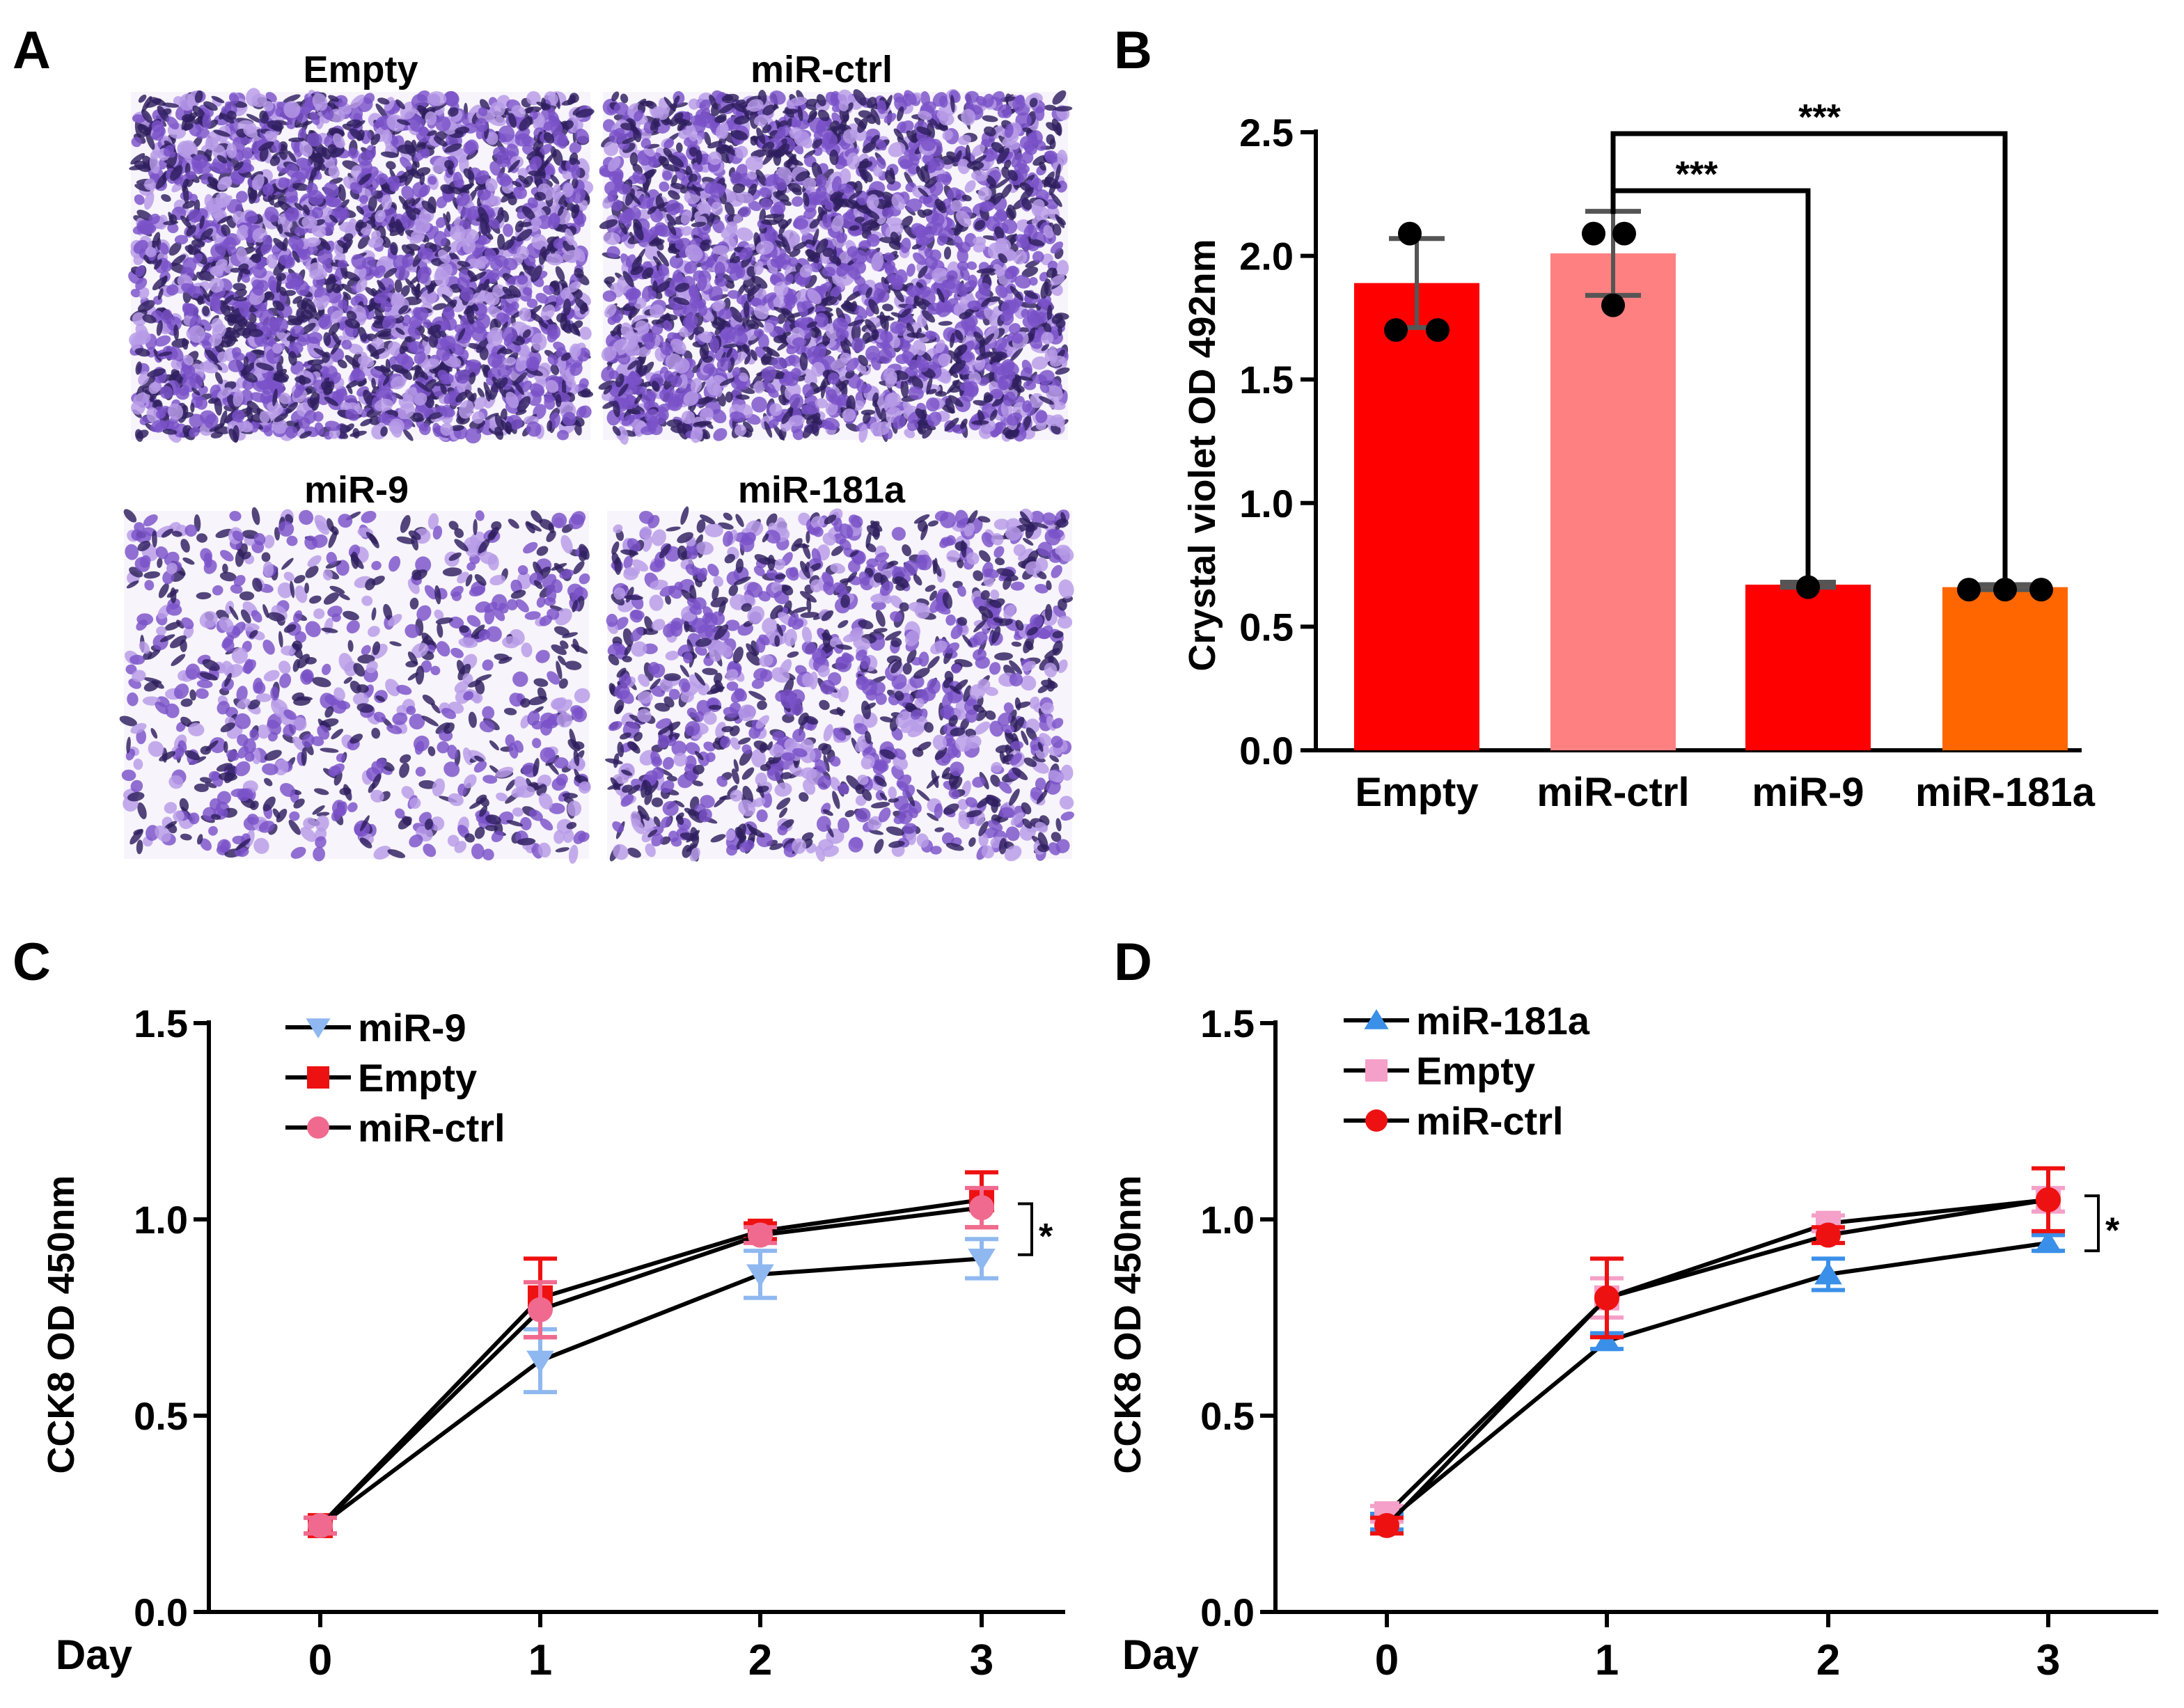 This screenshot has width=2184, height=1708. I want to click on panel-letter-b: B, so click(1133, 50).